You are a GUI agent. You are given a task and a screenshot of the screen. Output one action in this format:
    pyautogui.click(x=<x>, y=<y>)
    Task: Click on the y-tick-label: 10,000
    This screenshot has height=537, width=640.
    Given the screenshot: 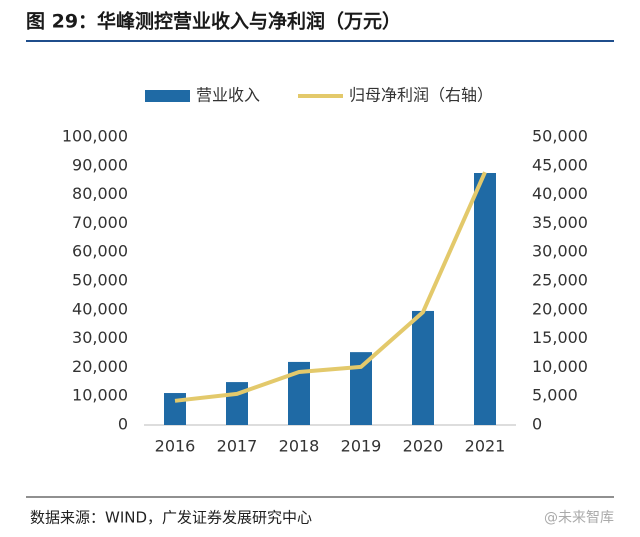 What is the action you would take?
    pyautogui.click(x=100, y=395)
    